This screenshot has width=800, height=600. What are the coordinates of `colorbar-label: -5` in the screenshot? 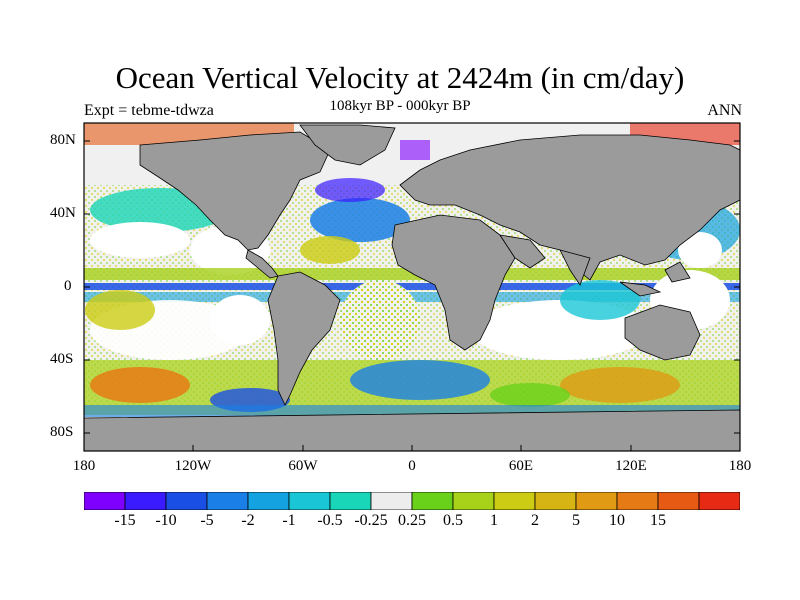 It's located at (207, 520).